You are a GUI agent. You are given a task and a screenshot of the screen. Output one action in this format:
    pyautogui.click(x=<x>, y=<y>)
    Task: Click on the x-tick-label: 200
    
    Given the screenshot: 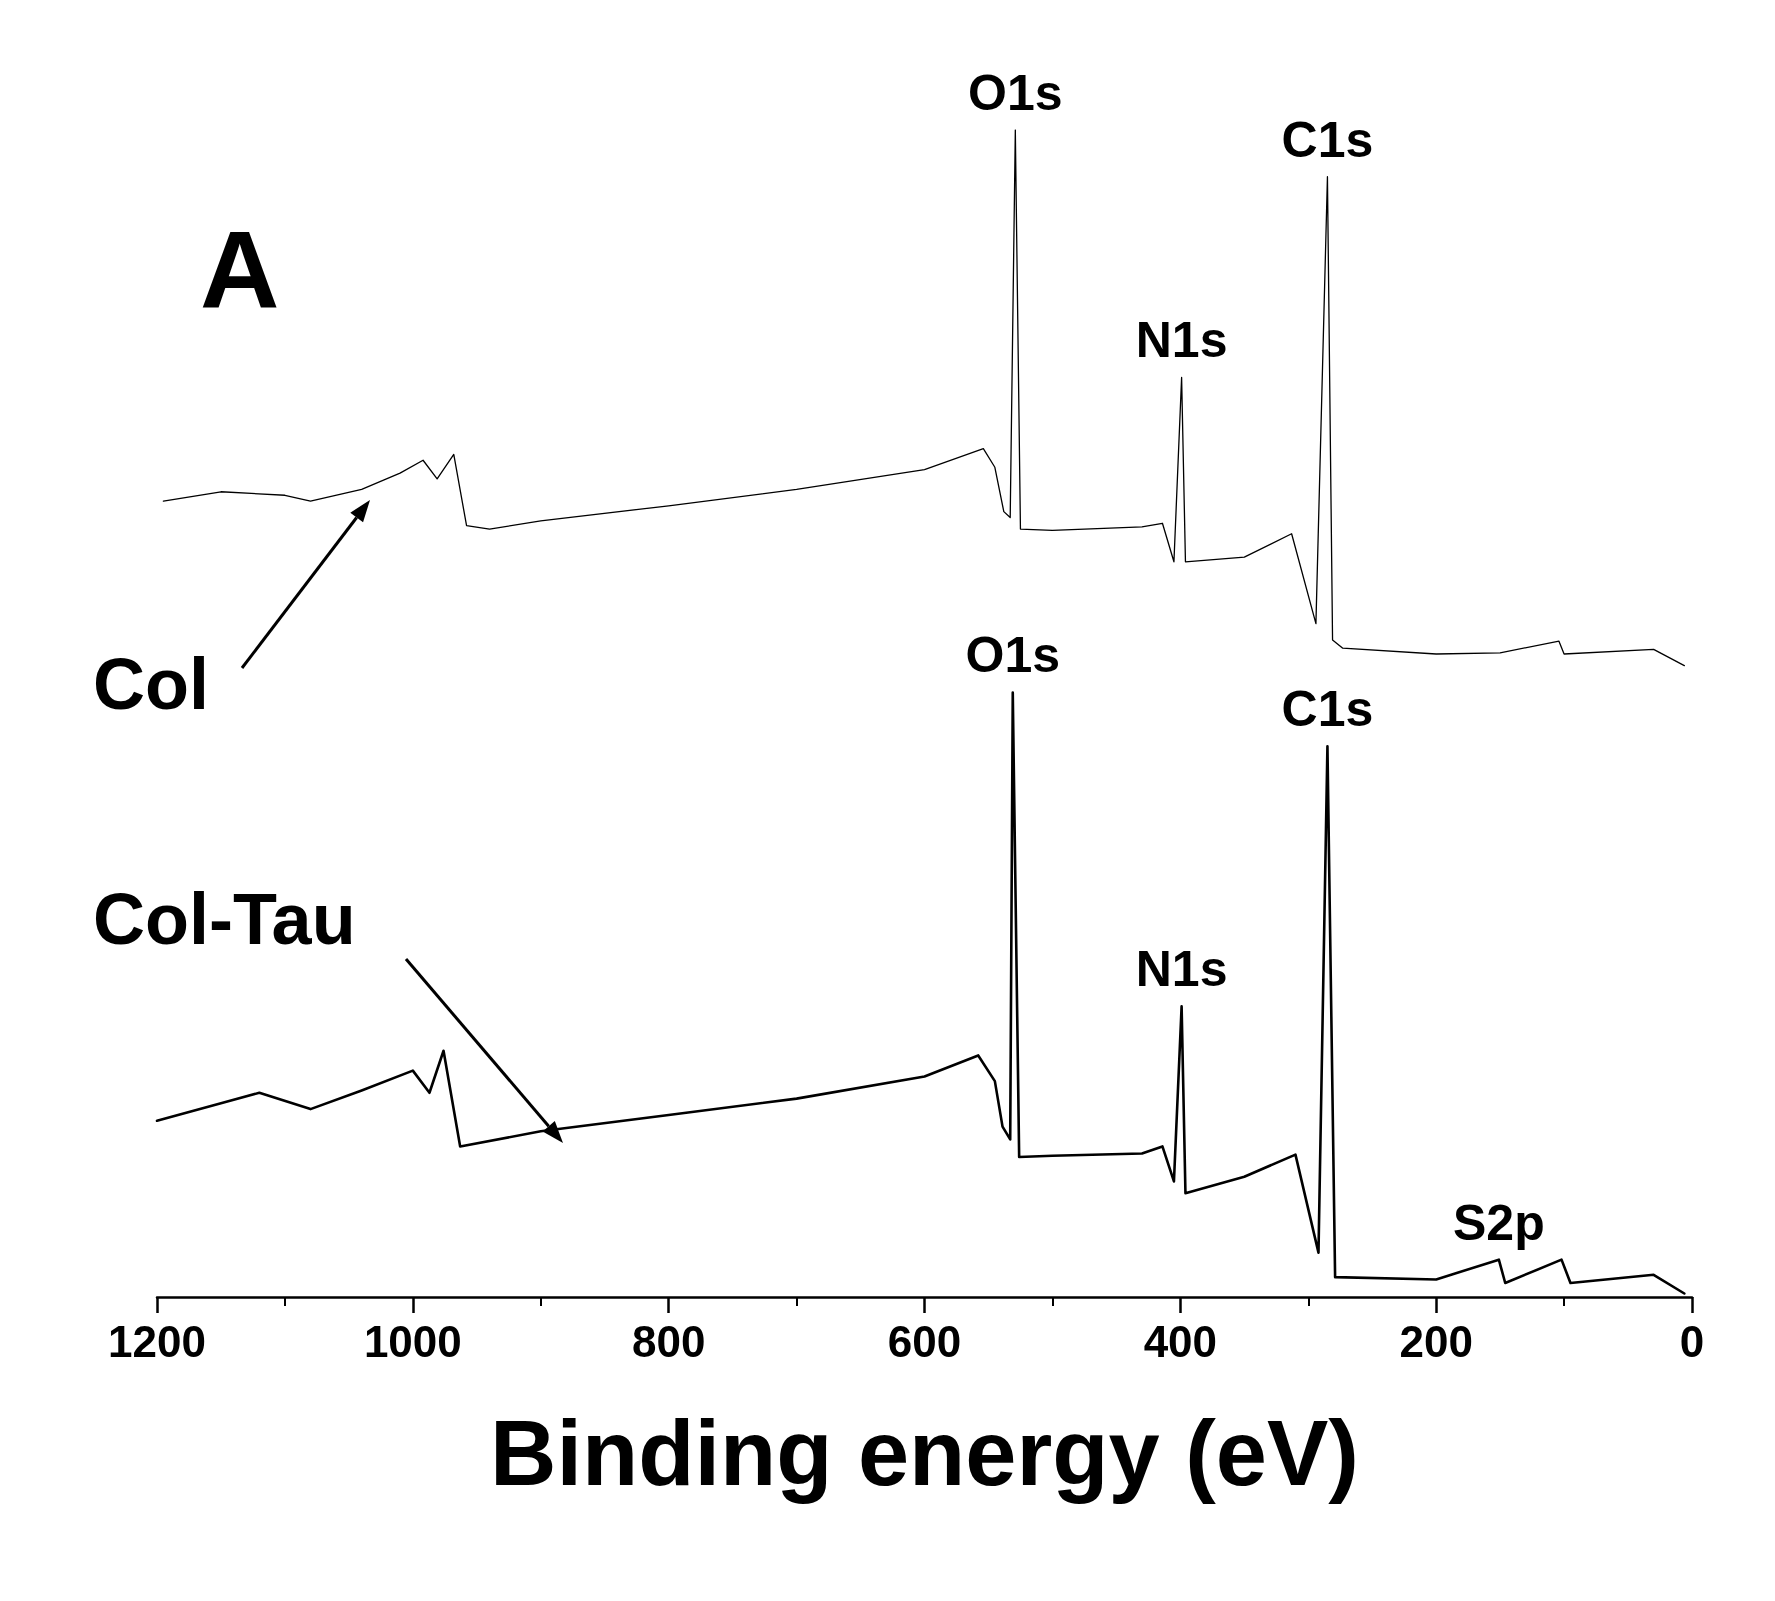 What is the action you would take?
    pyautogui.click(x=1436, y=1341)
    